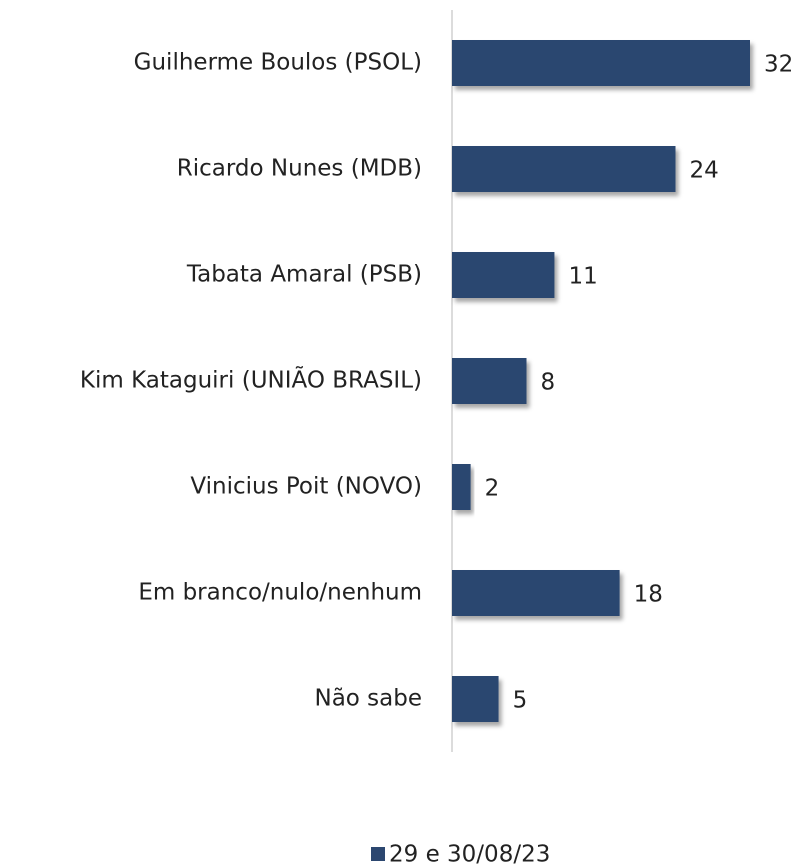 The width and height of the screenshot is (807, 867). I want to click on data-label: 8, so click(548, 383).